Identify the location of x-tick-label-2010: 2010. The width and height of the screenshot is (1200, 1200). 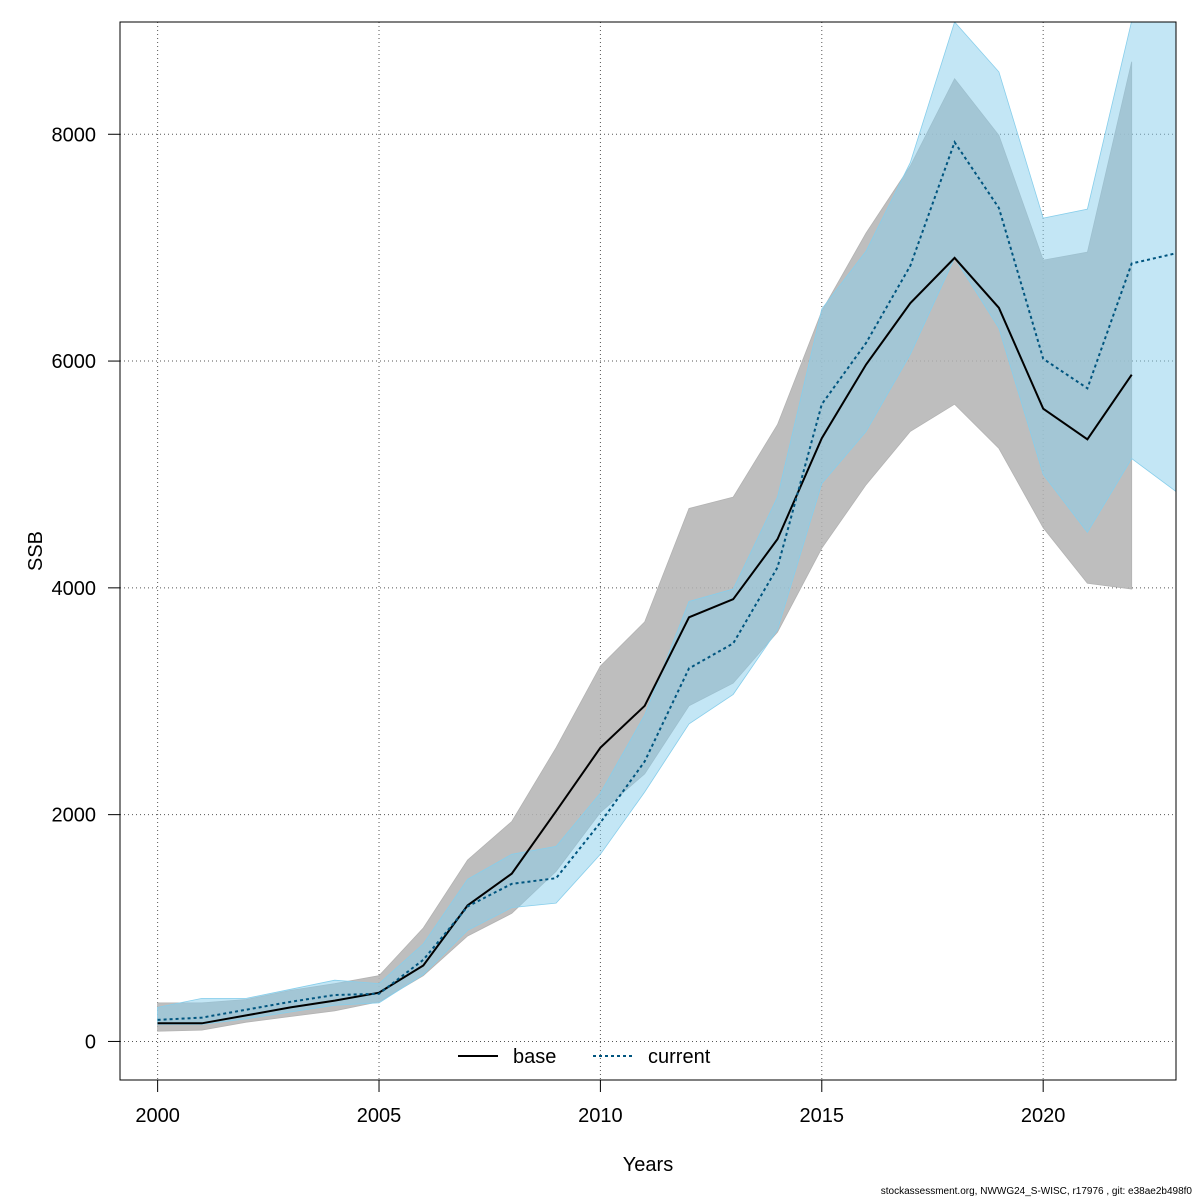
(600, 1116).